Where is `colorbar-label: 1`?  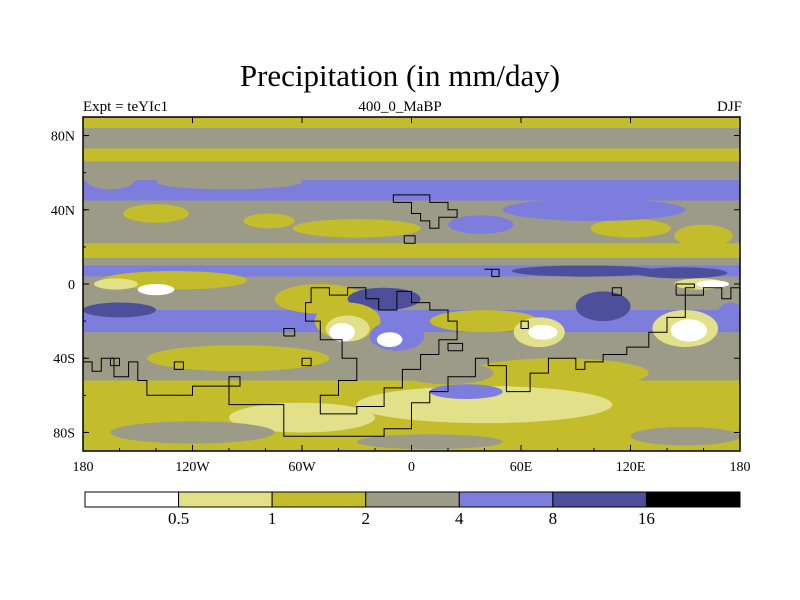
colorbar-label: 1 is located at coordinates (272, 518).